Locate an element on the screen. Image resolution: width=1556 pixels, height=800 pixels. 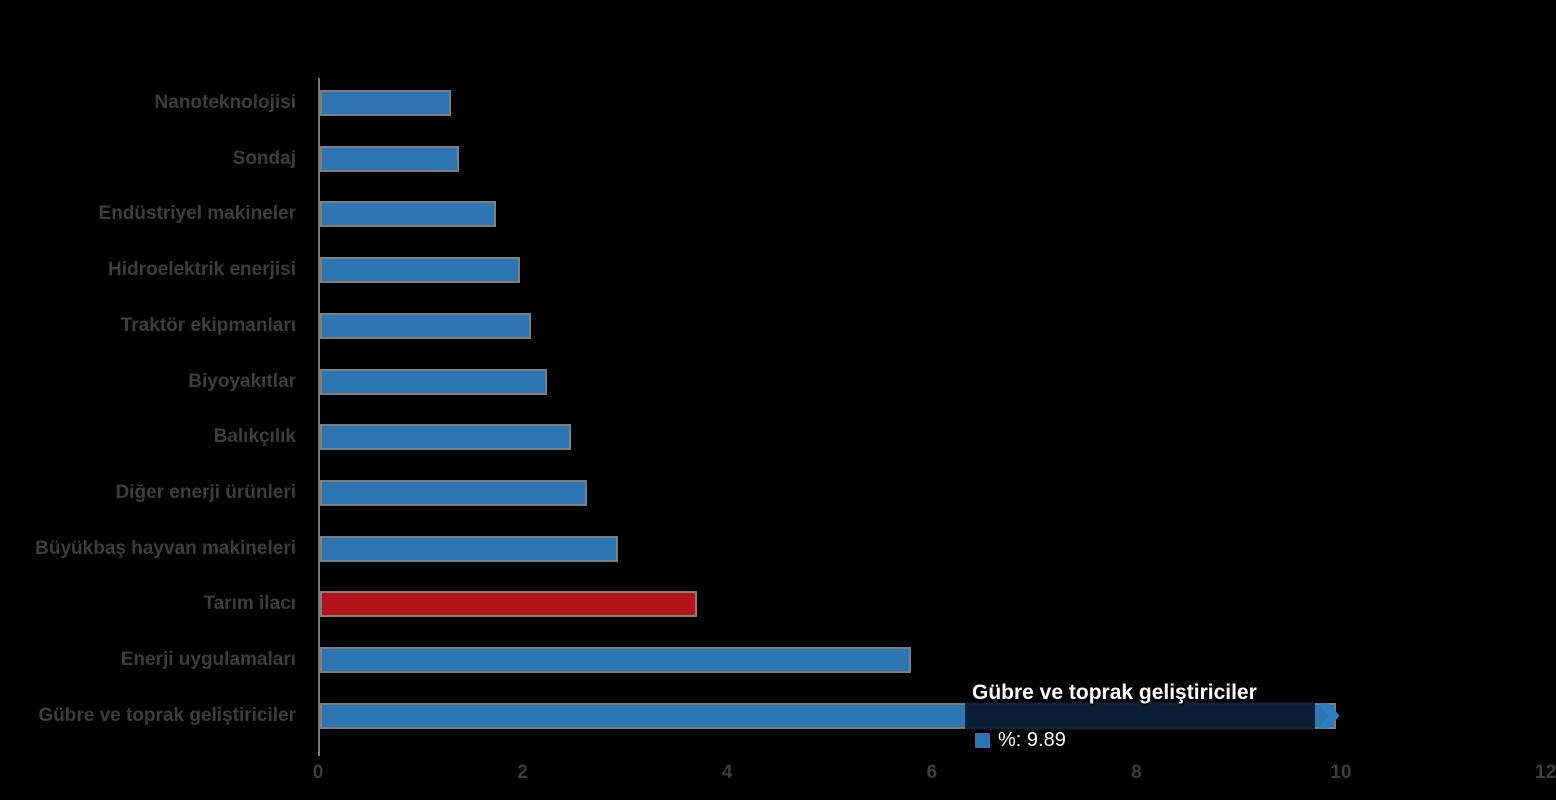
category-label: Hidroelektrik enerjisi is located at coordinates (202, 270).